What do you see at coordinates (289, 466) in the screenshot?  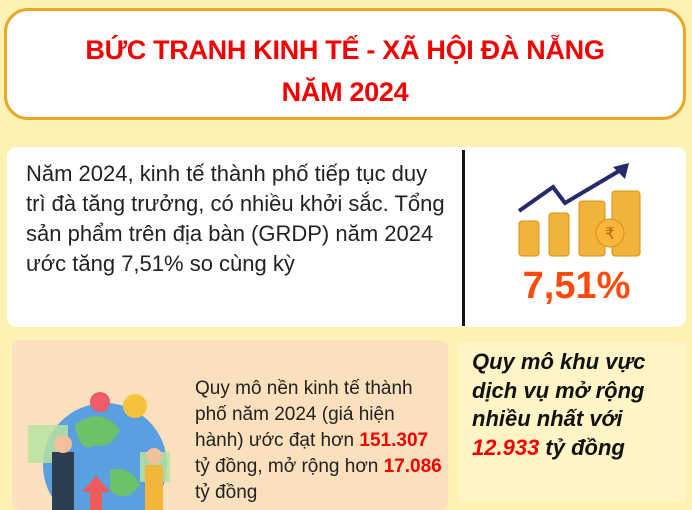 I see `scale-text-b: tỷ đồng, mở rộng hơn` at bounding box center [289, 466].